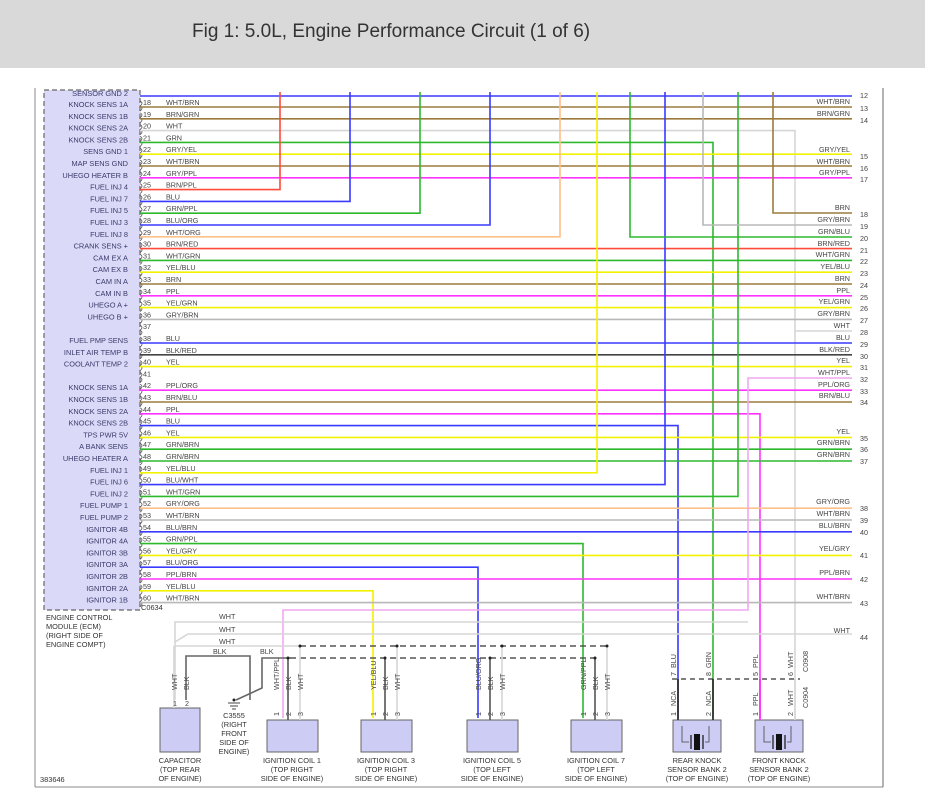  Describe the element at coordinates (834, 525) in the screenshot. I see `right-wire-label: BLU/BRN` at that location.